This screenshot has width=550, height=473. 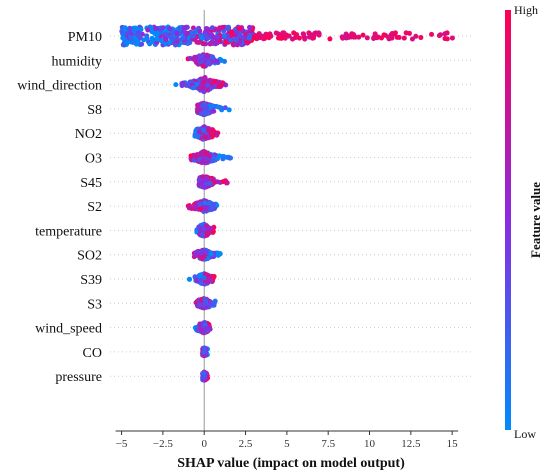 What do you see at coordinates (328, 444) in the screenshot?
I see `x-tick-label: 7.5` at bounding box center [328, 444].